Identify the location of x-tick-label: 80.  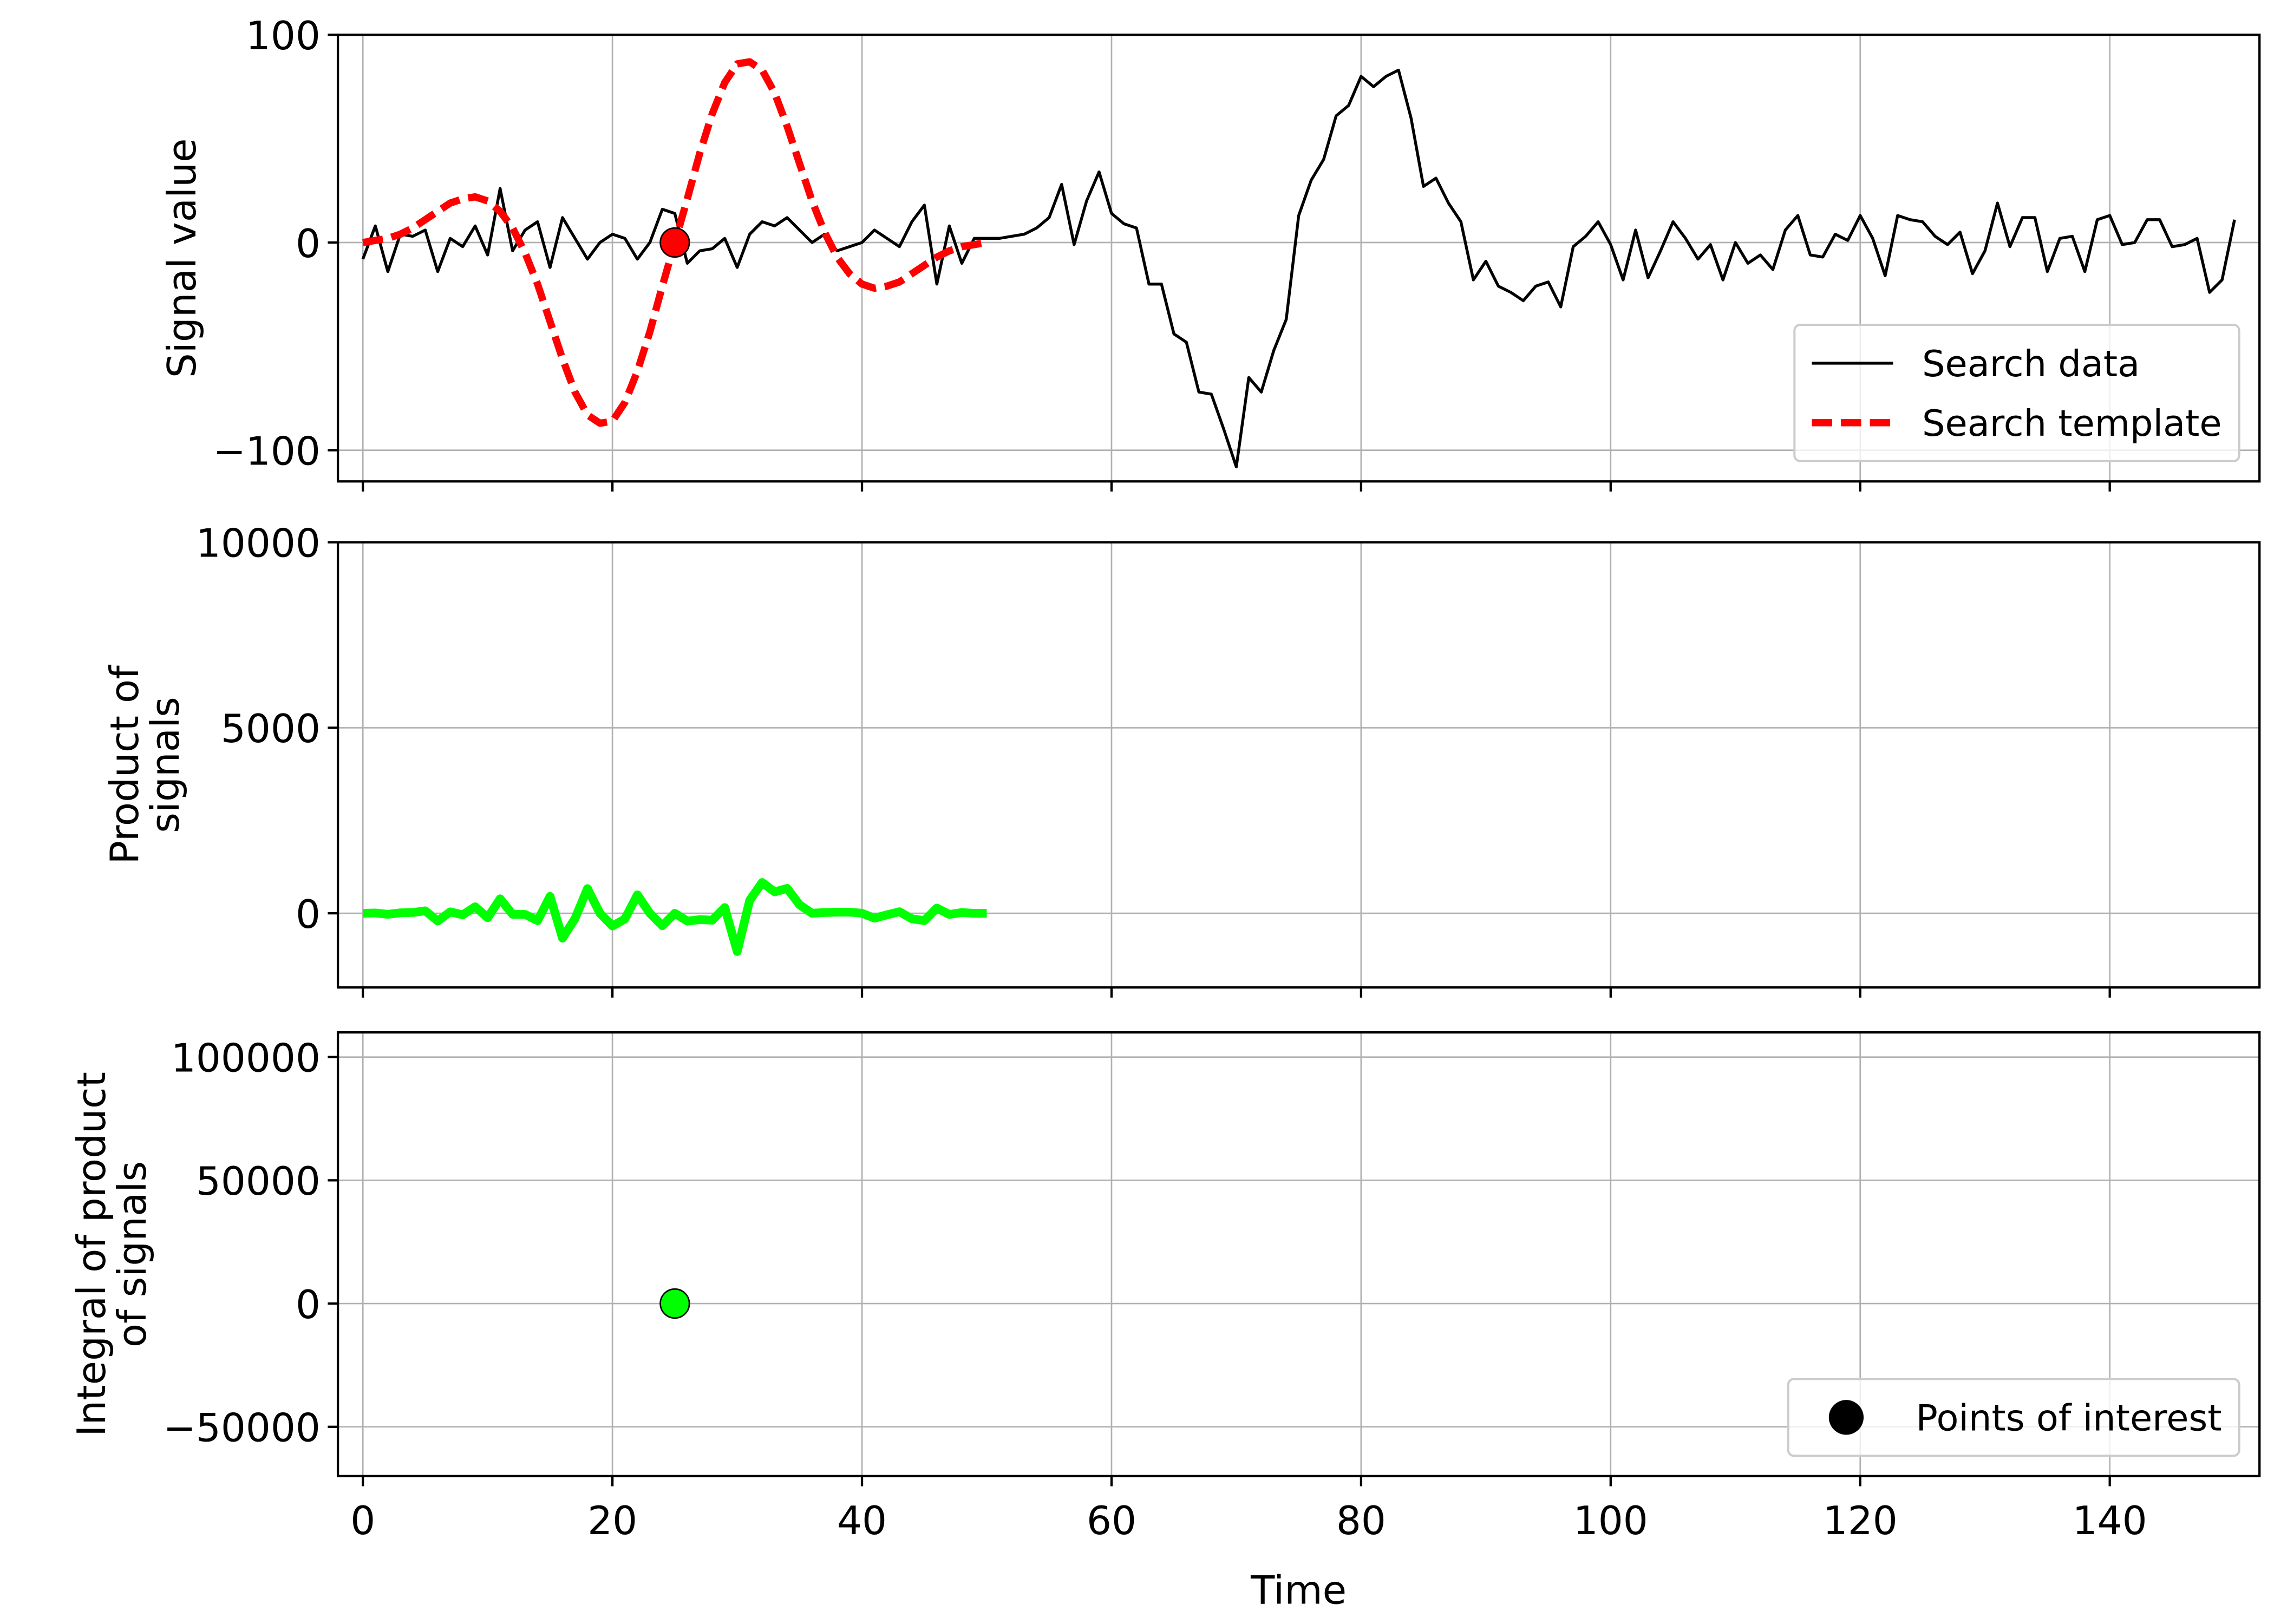
(1361, 1521).